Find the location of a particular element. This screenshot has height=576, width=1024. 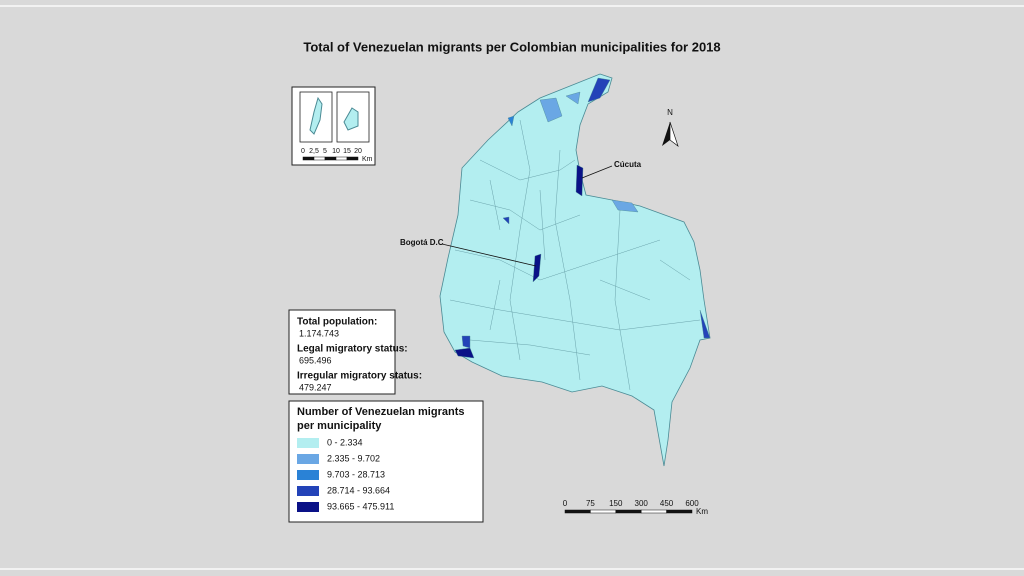

north-label: N is located at coordinates (670, 112).